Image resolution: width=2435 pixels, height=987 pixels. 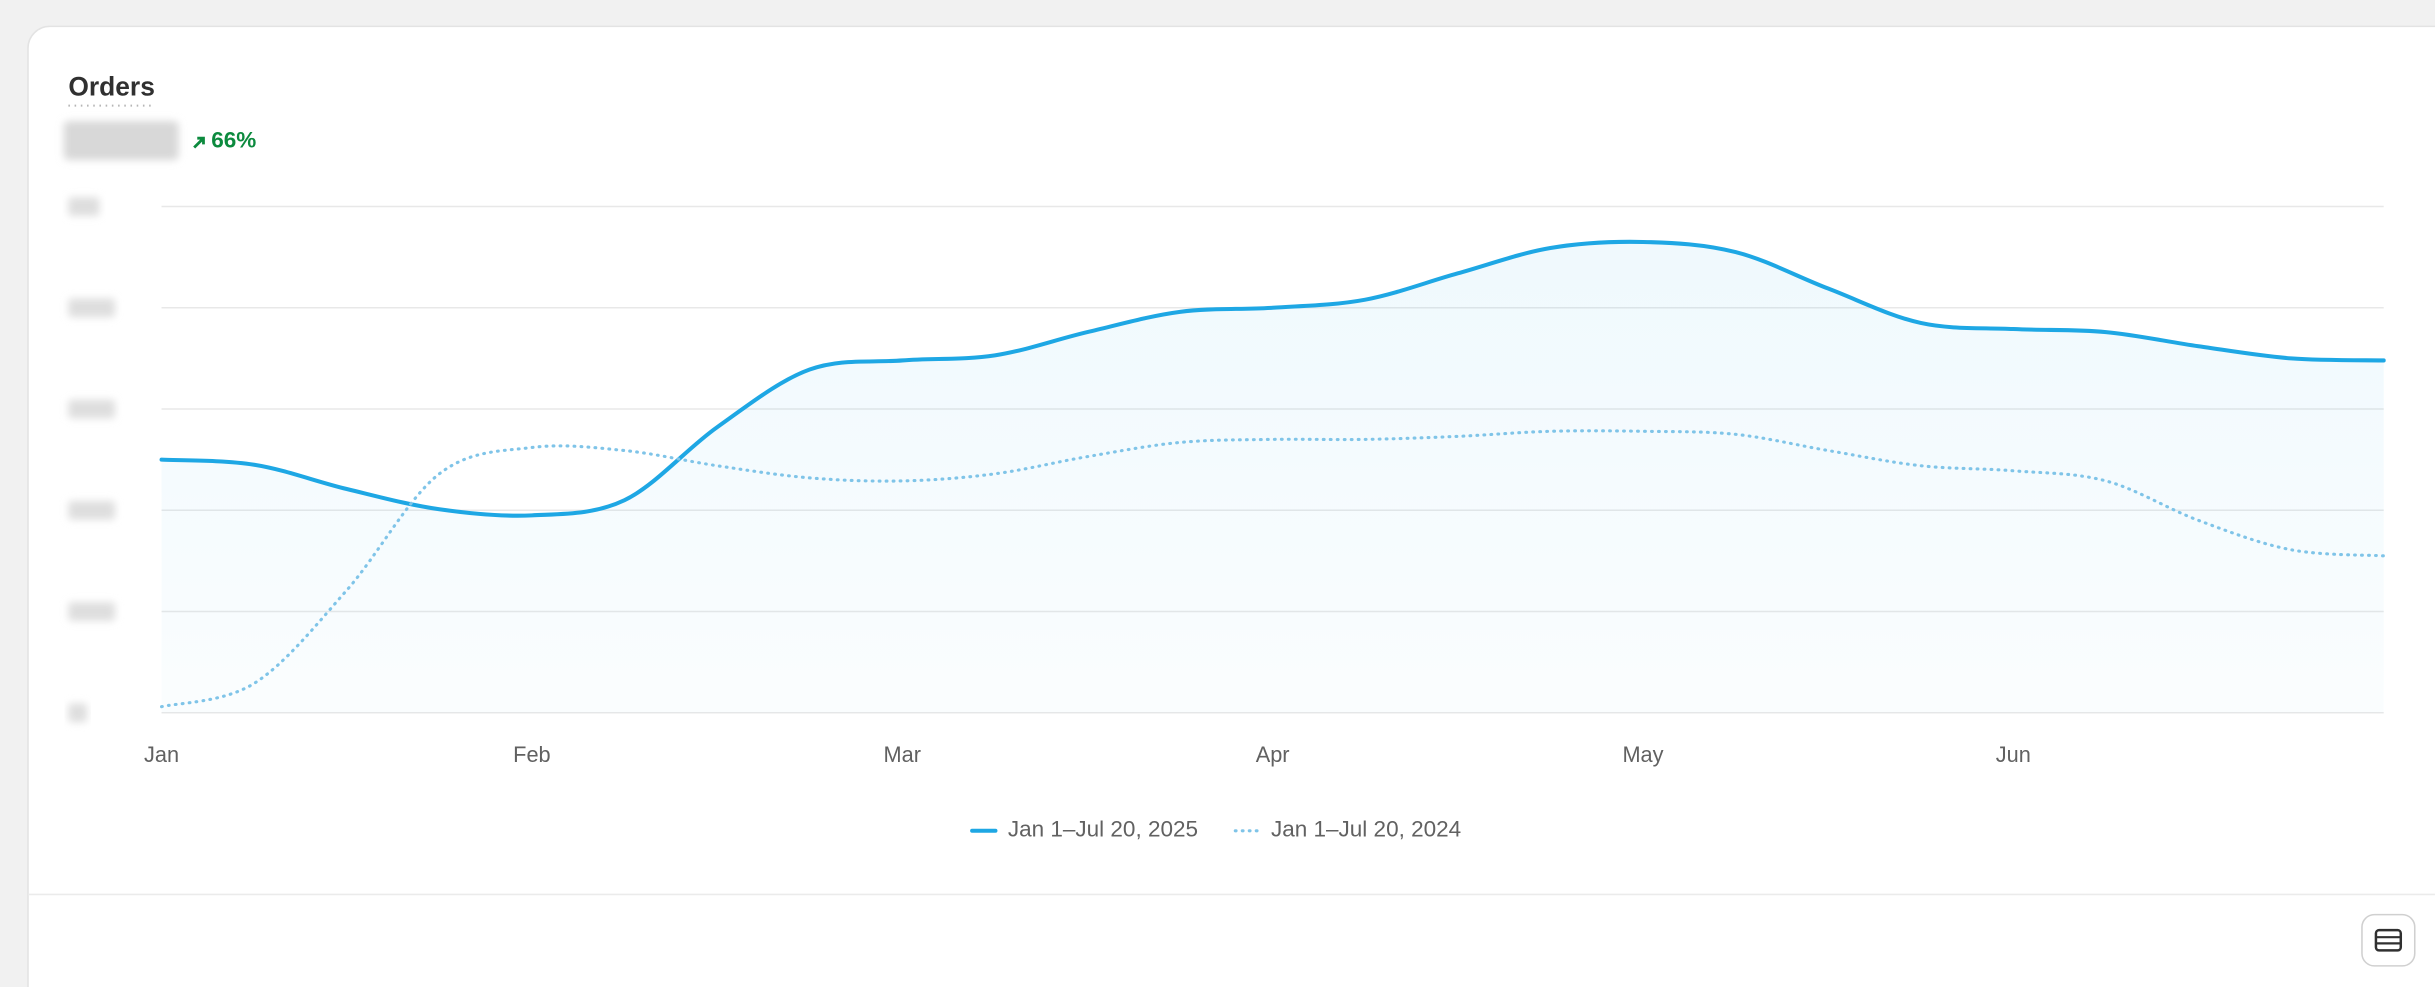 What do you see at coordinates (199, 142) in the screenshot?
I see `up-arrow-icon` at bounding box center [199, 142].